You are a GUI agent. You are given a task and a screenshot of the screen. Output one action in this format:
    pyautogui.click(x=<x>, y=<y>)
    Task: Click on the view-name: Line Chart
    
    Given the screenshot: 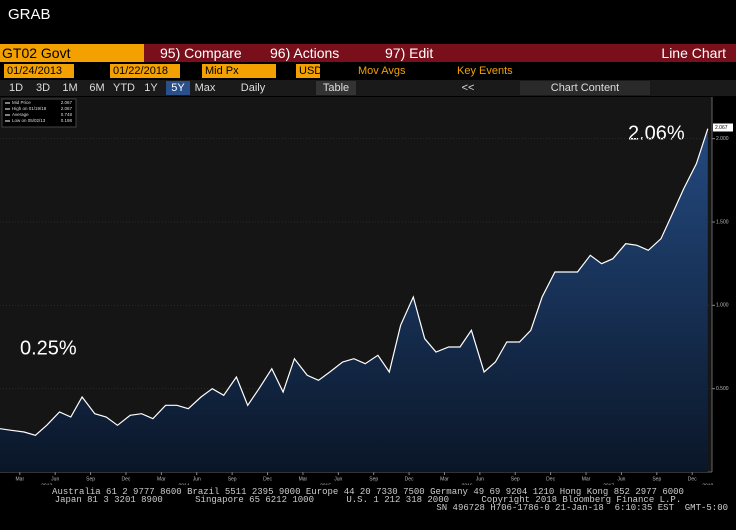 What is the action you would take?
    pyautogui.click(x=693, y=53)
    